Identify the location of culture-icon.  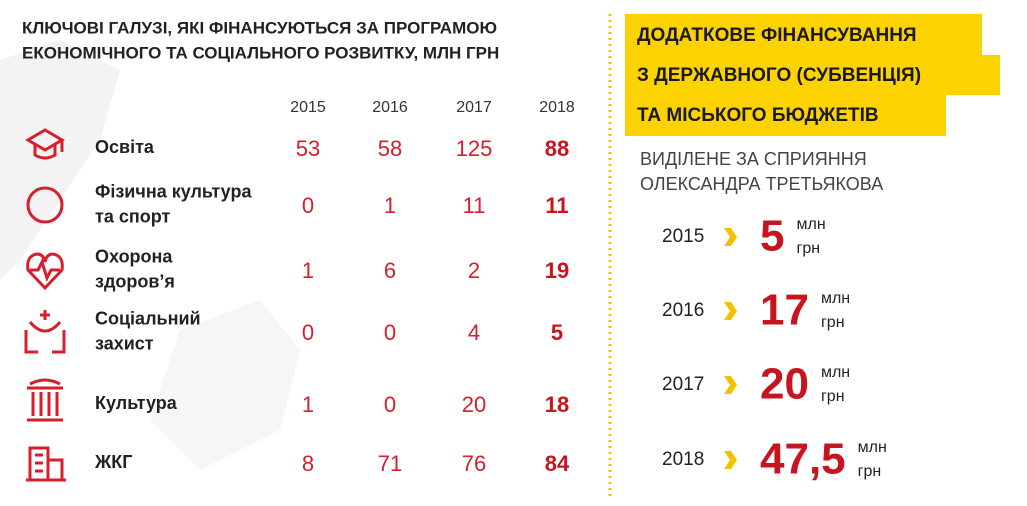
(45, 400).